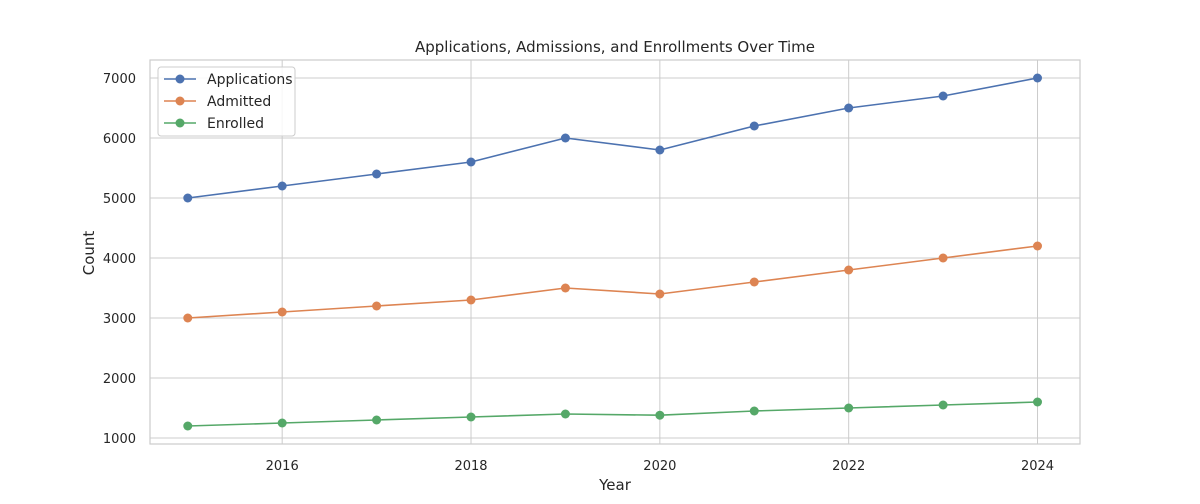  What do you see at coordinates (188, 318) in the screenshot?
I see `data-point-admitted-2015` at bounding box center [188, 318].